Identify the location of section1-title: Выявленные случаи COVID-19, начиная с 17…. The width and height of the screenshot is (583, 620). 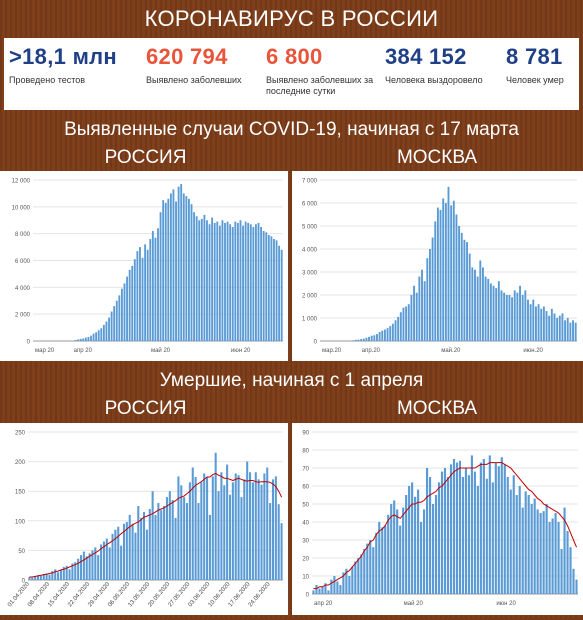
(291, 129).